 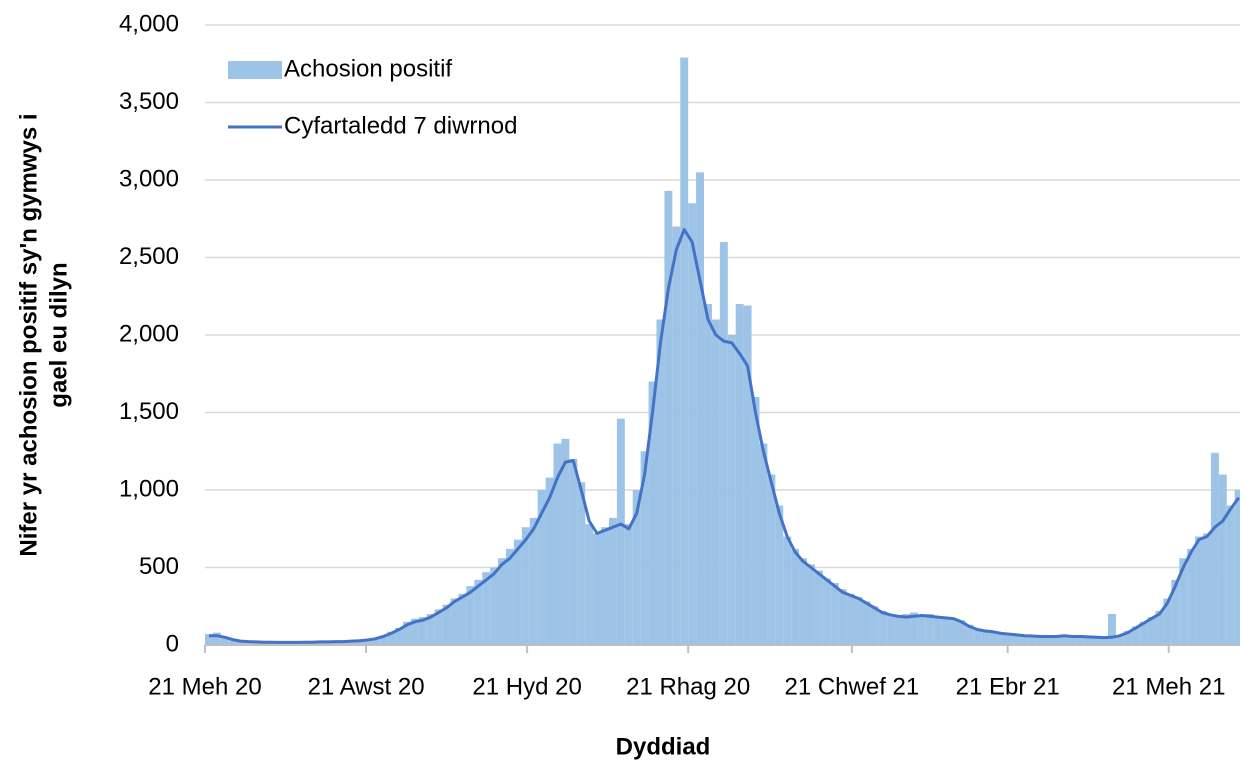 I want to click on y-tick-label: 1,000, so click(x=149, y=488).